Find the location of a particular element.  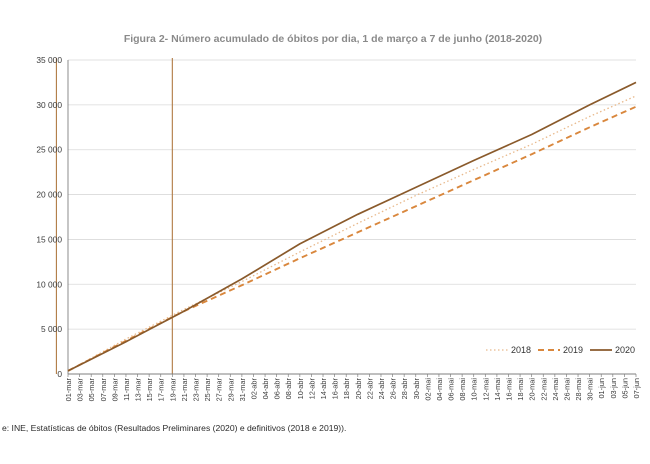

x-tick-label: 31-mar is located at coordinates (242, 389).